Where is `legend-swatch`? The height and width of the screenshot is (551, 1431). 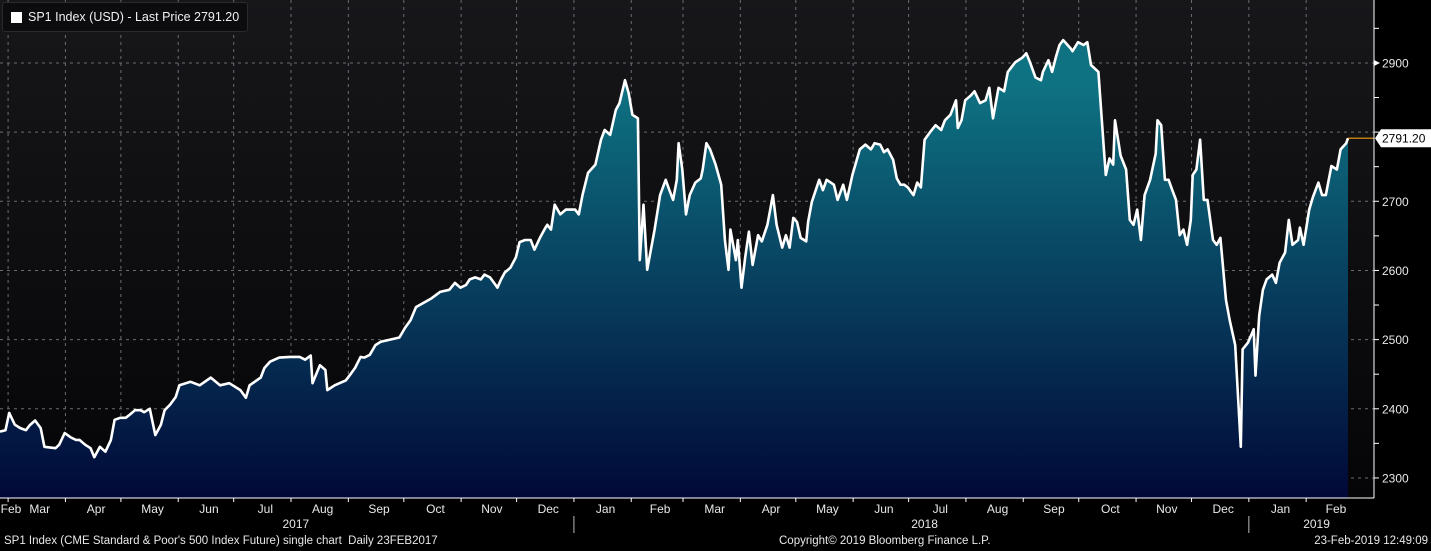 legend-swatch is located at coordinates (16, 17).